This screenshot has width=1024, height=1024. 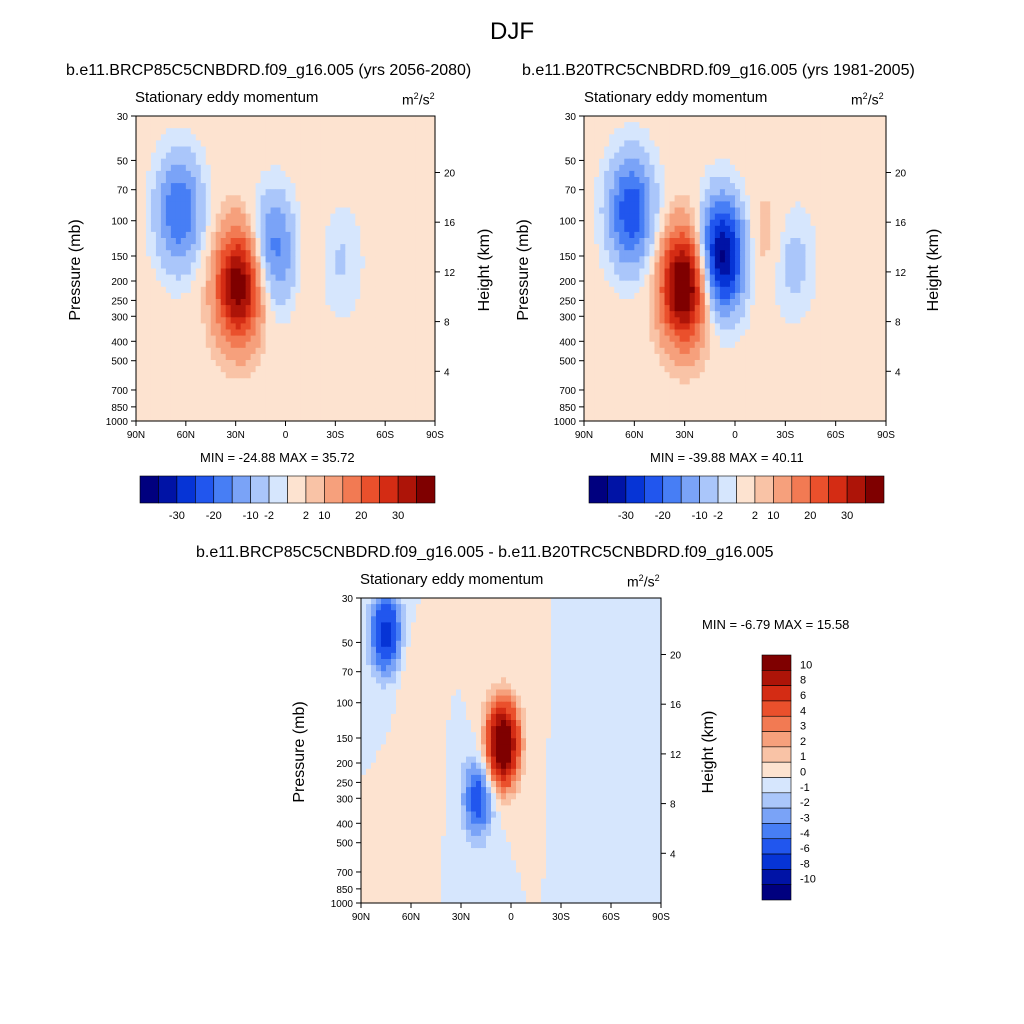 What do you see at coordinates (119, 317) in the screenshot?
I see `y-tick-label: 300` at bounding box center [119, 317].